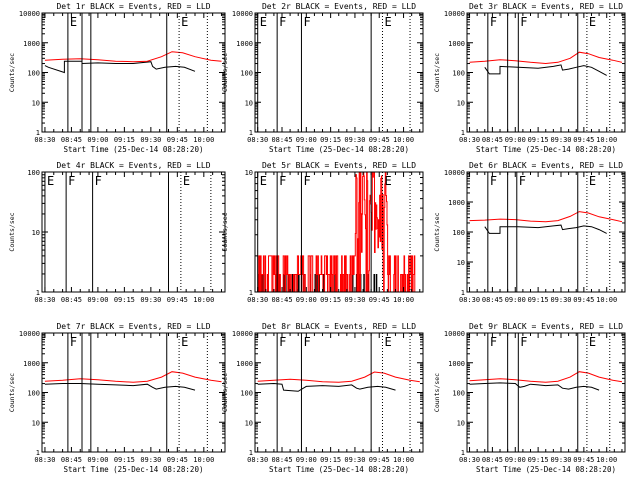 The image size is (640, 485). I want to click on panel-title: Det 2r BLACK = Events, RED = LLD, so click(339, 6).